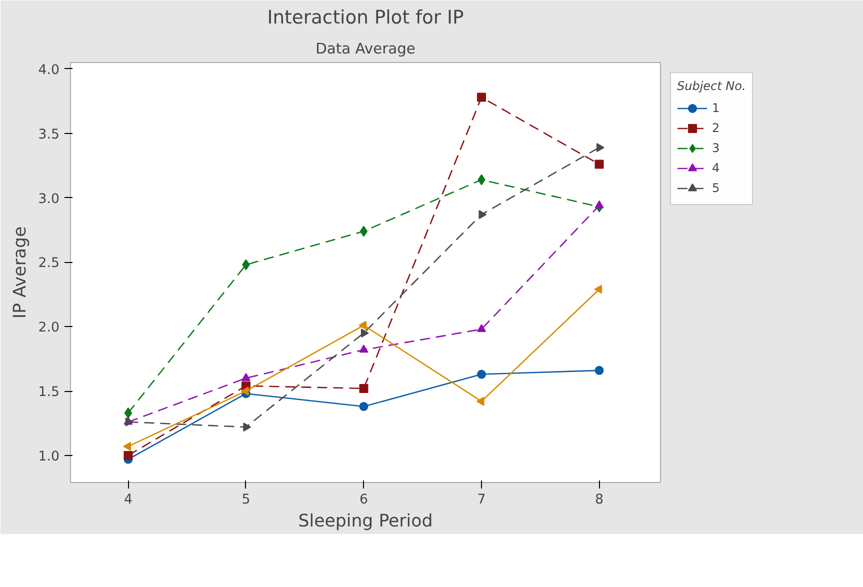  Describe the element at coordinates (716, 168) in the screenshot. I see `legend-label: 4` at that location.